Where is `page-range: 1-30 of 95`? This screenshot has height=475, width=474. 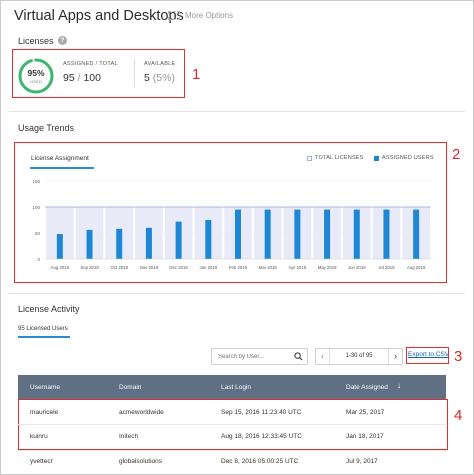 page-range: 1-30 of 95 is located at coordinates (359, 356).